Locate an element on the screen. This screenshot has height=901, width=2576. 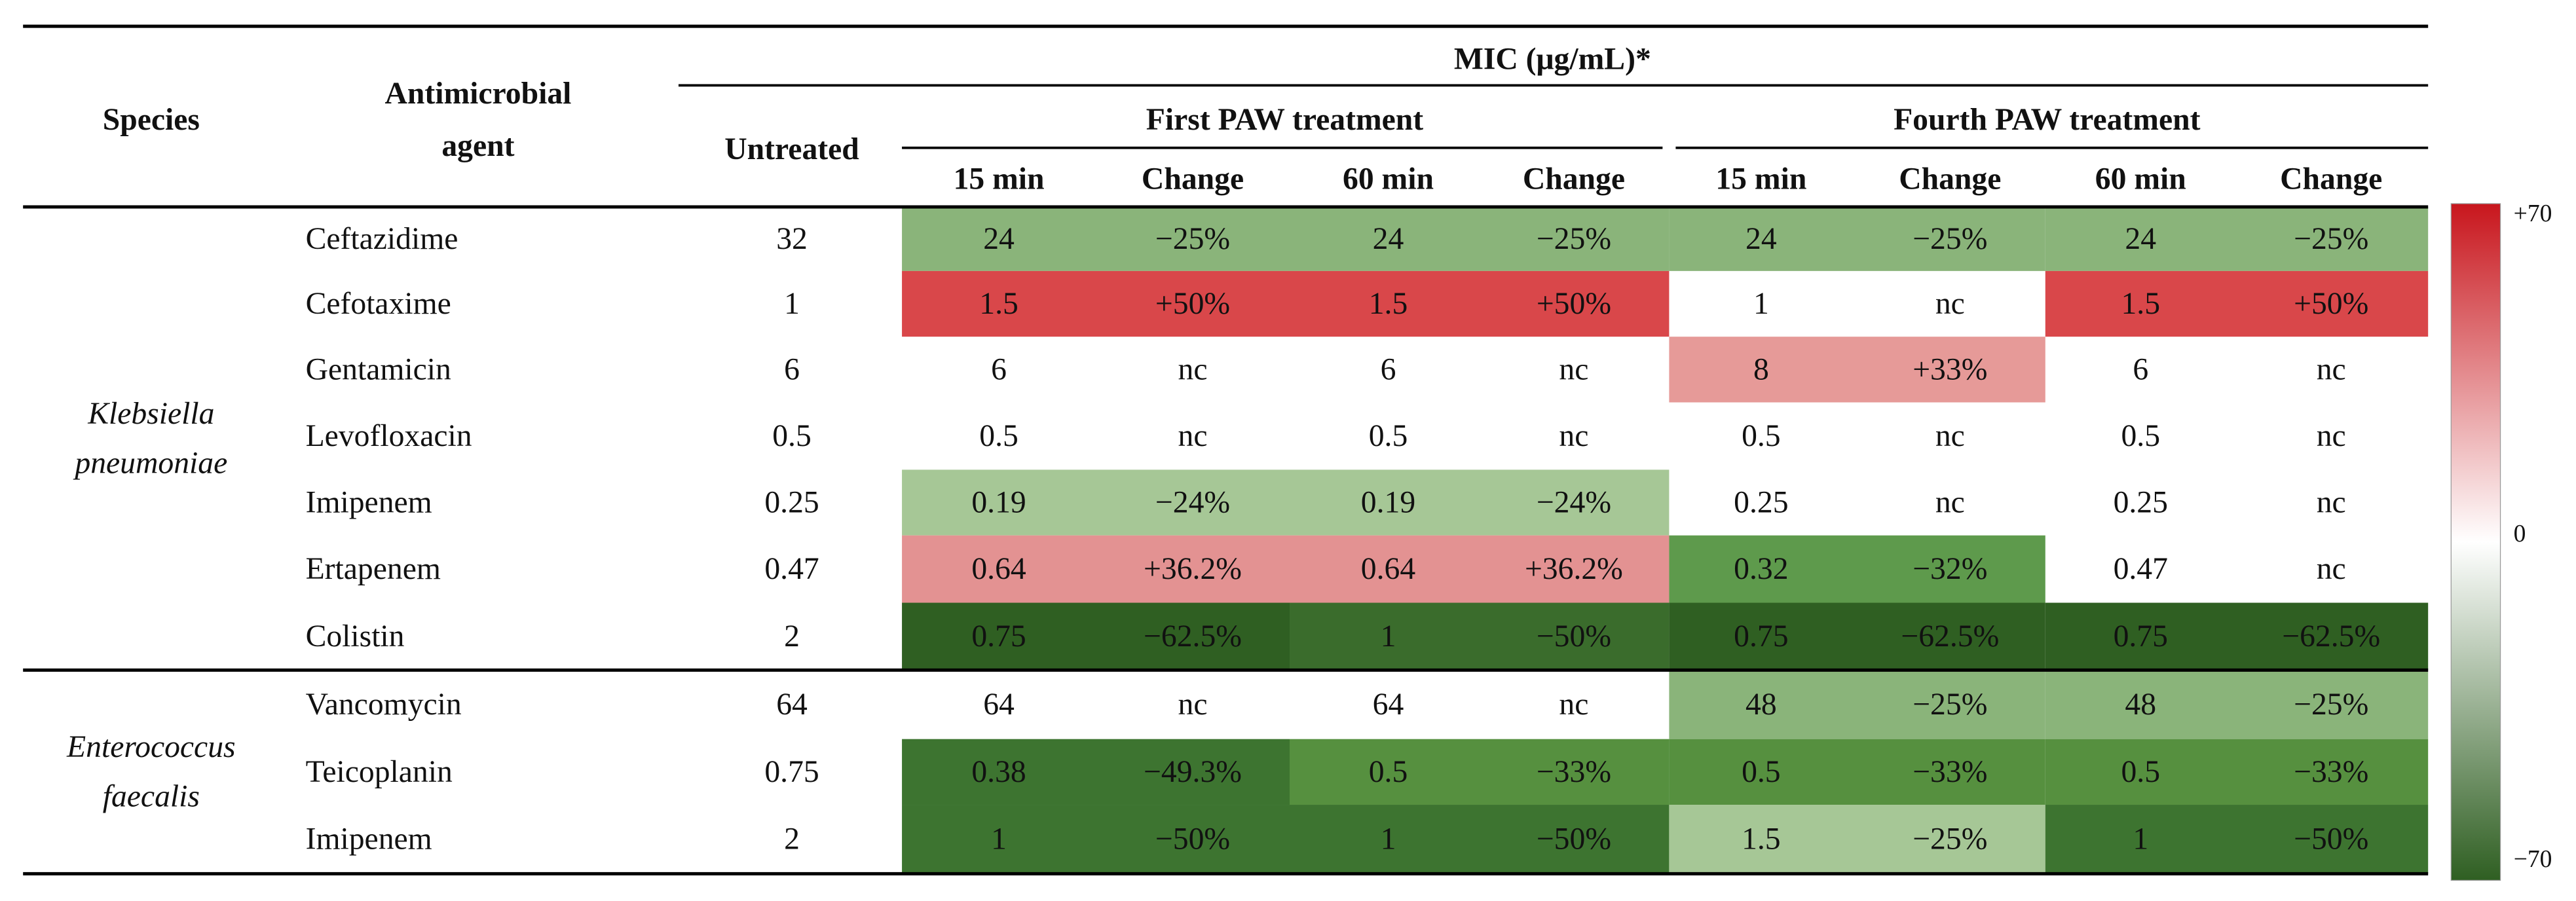
untreated-value: 64 is located at coordinates (792, 705).